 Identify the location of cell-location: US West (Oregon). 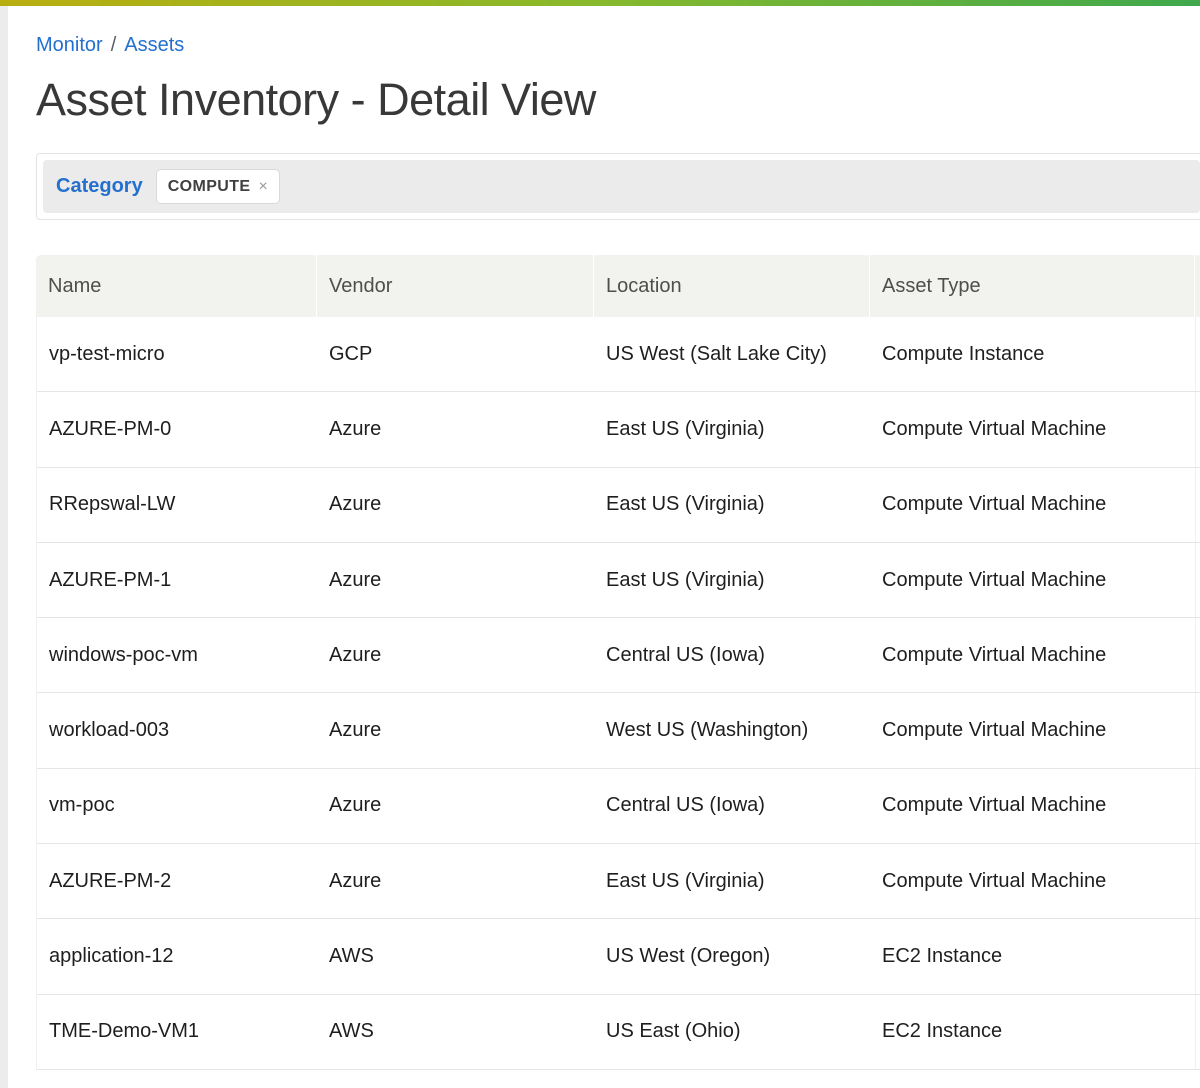
(688, 956).